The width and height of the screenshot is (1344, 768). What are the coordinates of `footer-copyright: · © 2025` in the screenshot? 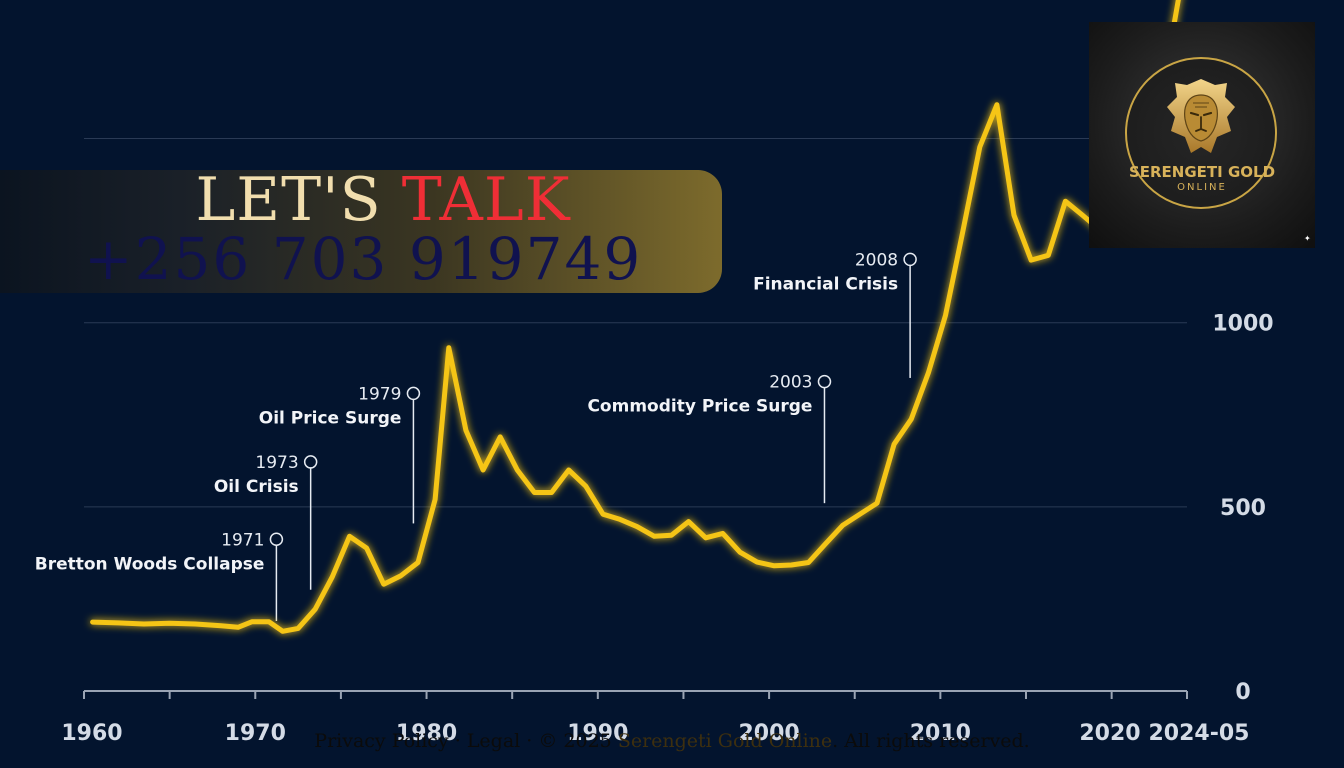 It's located at (569, 741).